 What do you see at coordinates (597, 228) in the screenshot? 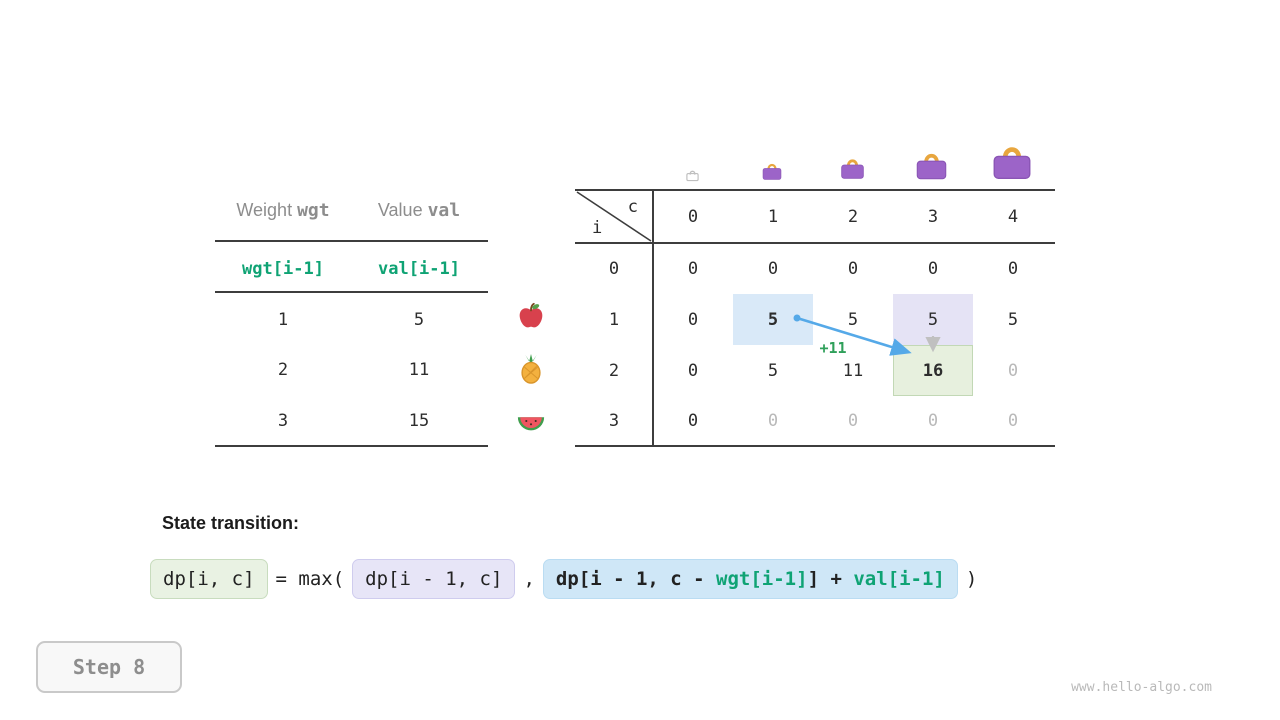
I see `dp-corner-label-i: i` at bounding box center [597, 228].